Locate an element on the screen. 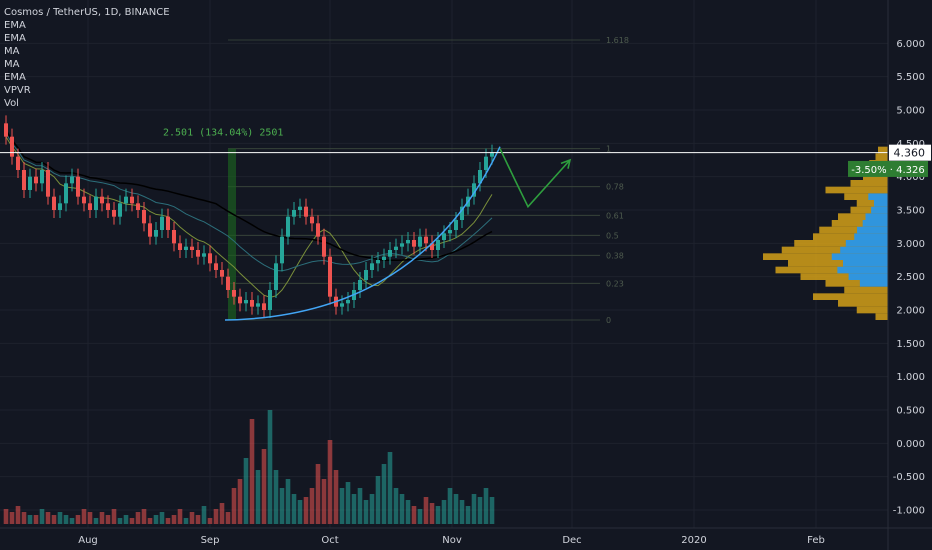 The height and width of the screenshot is (550, 932). x-tick-label: Aug is located at coordinates (88, 540).